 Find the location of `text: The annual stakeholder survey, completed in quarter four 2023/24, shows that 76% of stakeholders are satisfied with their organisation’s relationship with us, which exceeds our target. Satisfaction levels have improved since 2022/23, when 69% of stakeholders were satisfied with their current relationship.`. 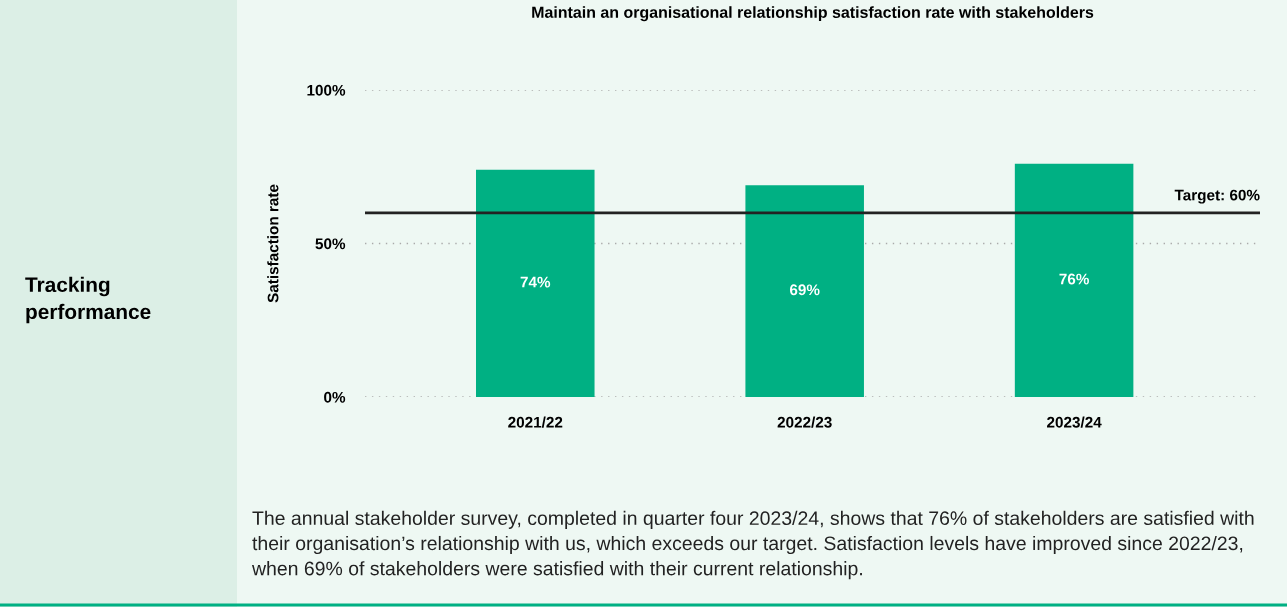

text: The annual stakeholder survey, completed in quarter four 2023/24, shows that 76% of stakeholders are satisfied with their organisation’s relationship with us, which exceeds our target. Satisfaction levels have improved since 2022/23, when 69% of stakeholders were satisfied with their current relationship. is located at coordinates (752, 545).